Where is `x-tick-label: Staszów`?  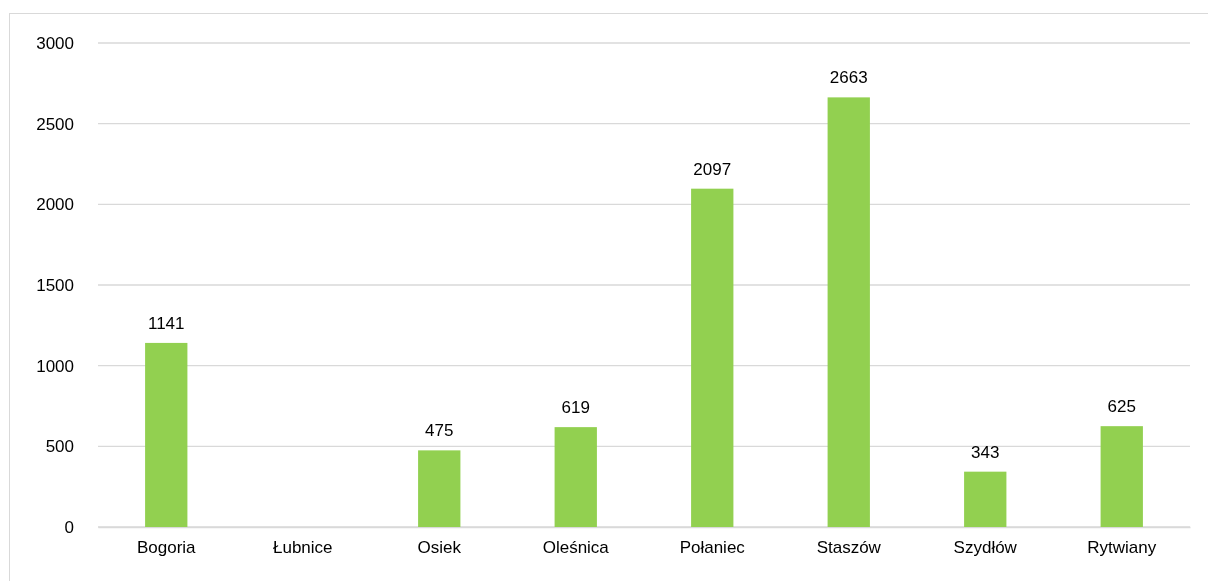 x-tick-label: Staszów is located at coordinates (849, 548).